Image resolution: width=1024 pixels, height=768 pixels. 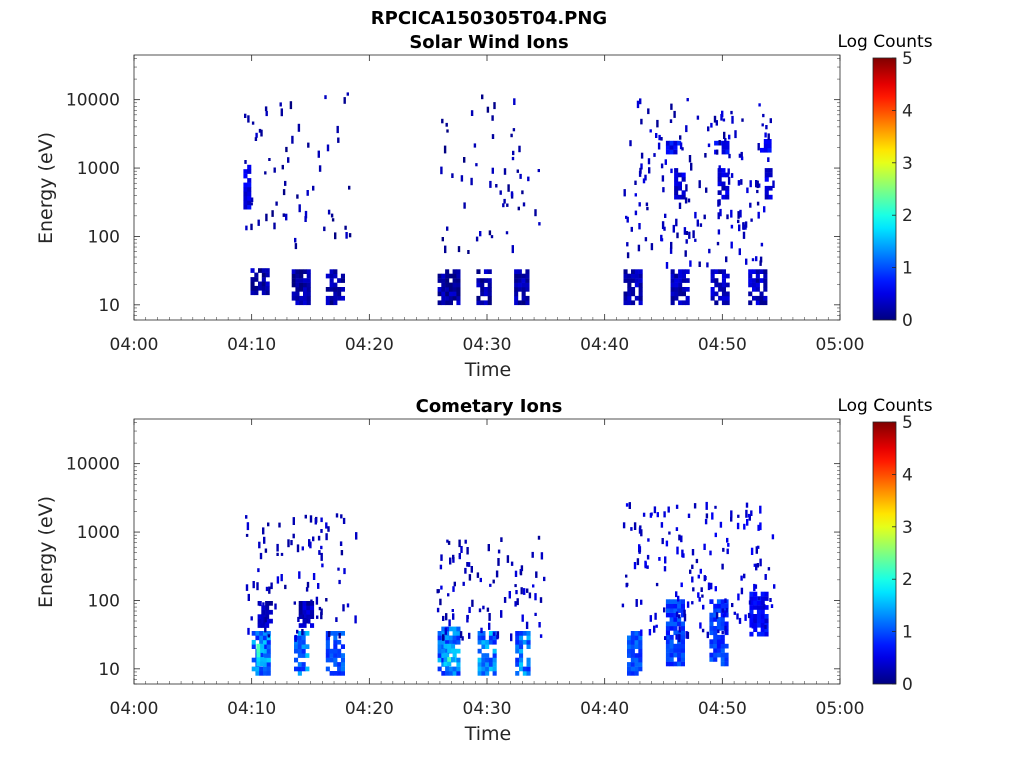 What do you see at coordinates (104, 237) in the screenshot?
I see `y-tick-label: 100` at bounding box center [104, 237].